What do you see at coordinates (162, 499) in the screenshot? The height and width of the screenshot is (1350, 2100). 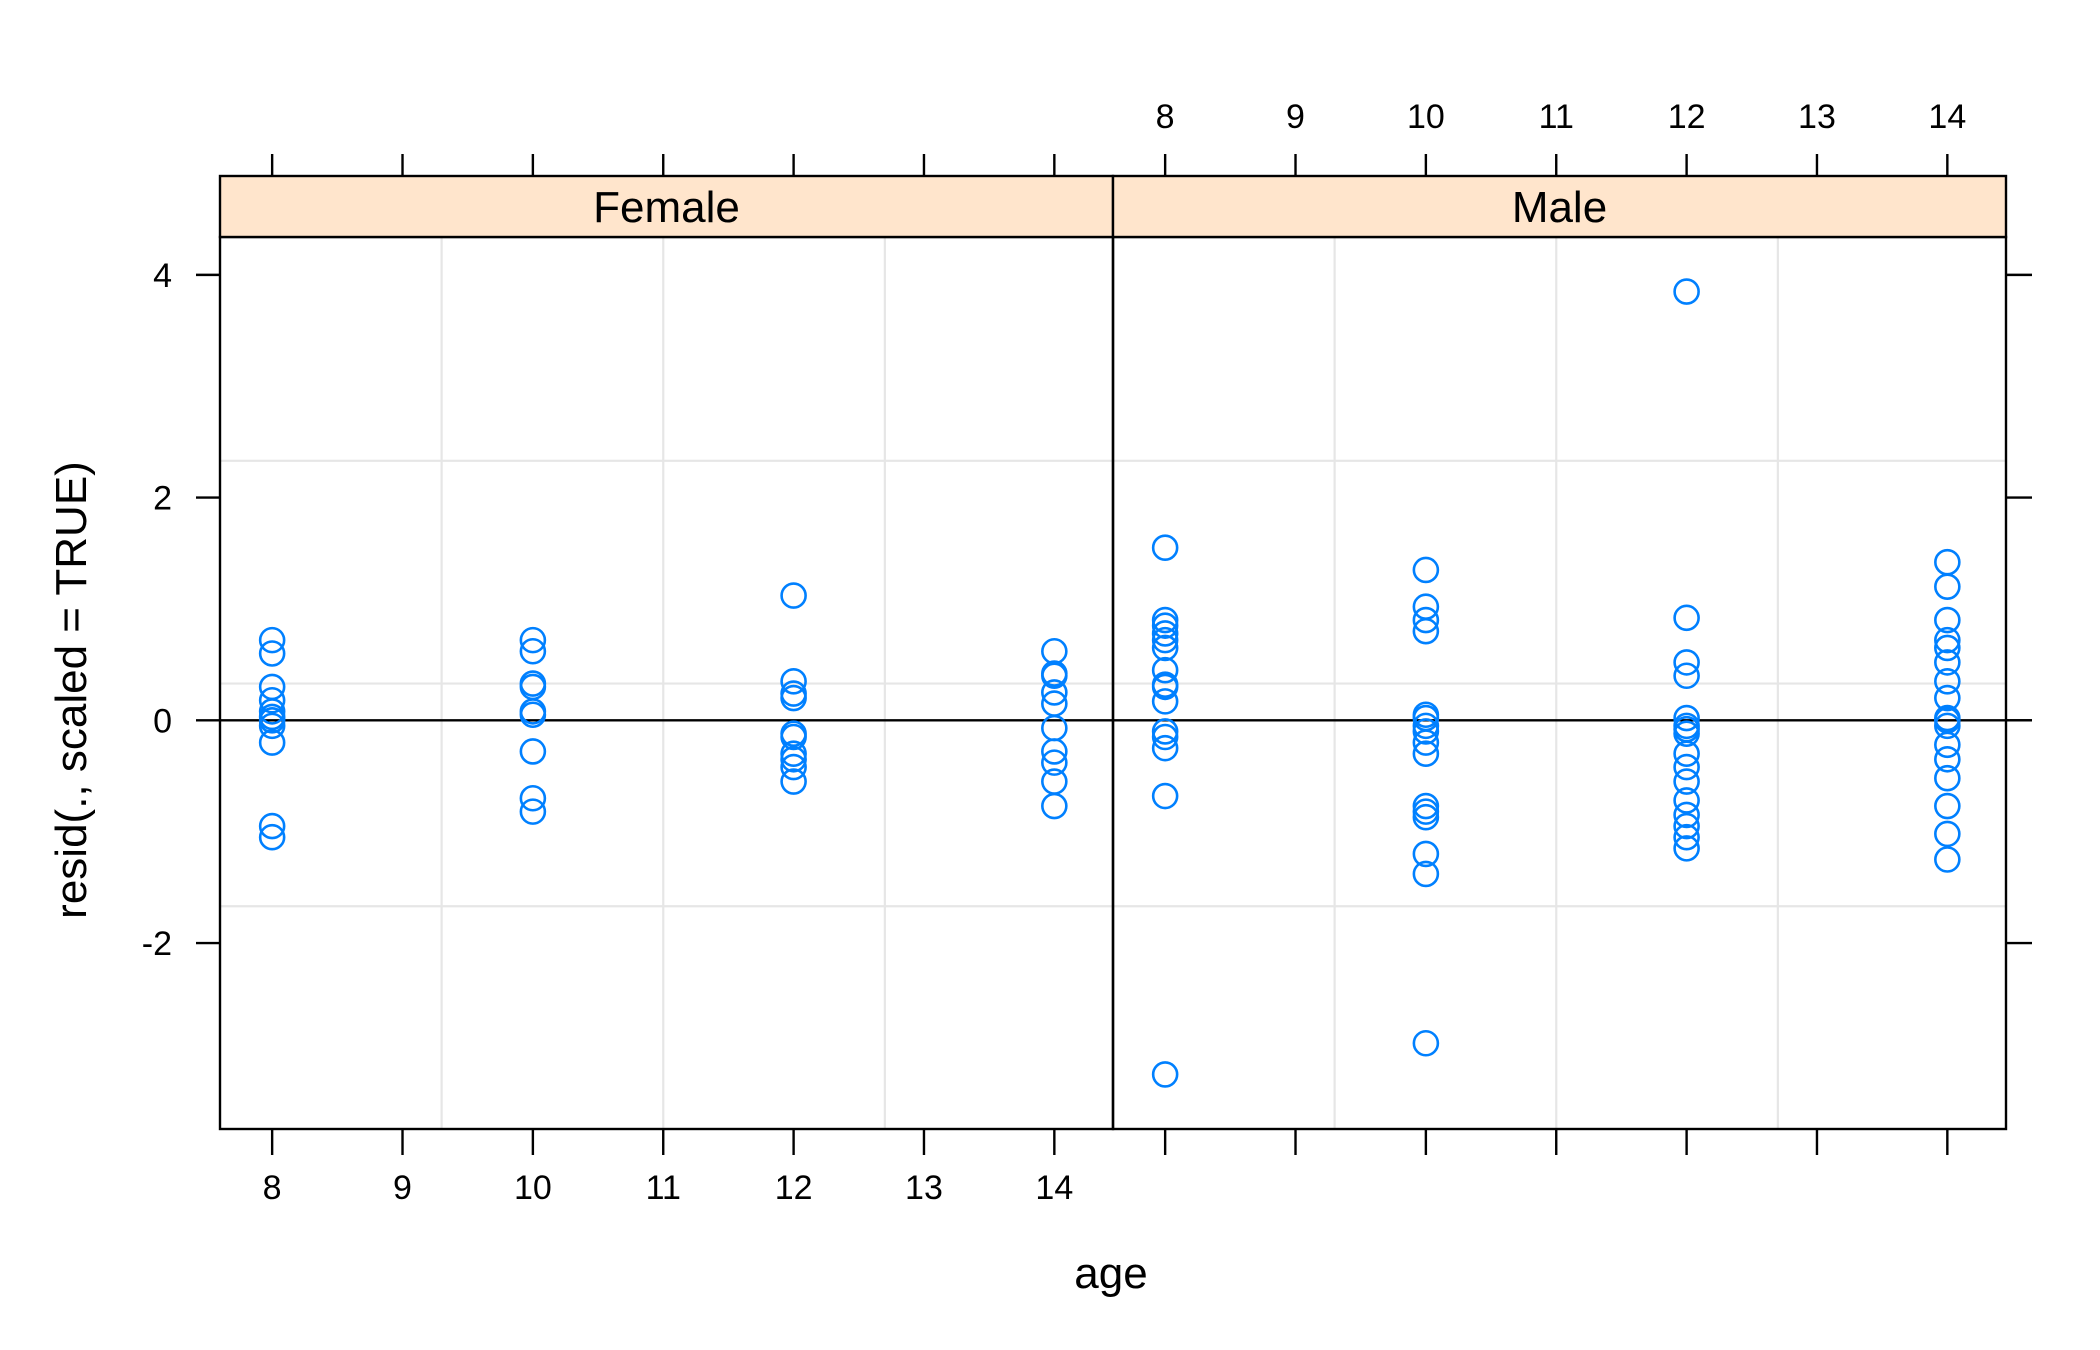 I see `y-tick-label-2: 2` at bounding box center [162, 499].